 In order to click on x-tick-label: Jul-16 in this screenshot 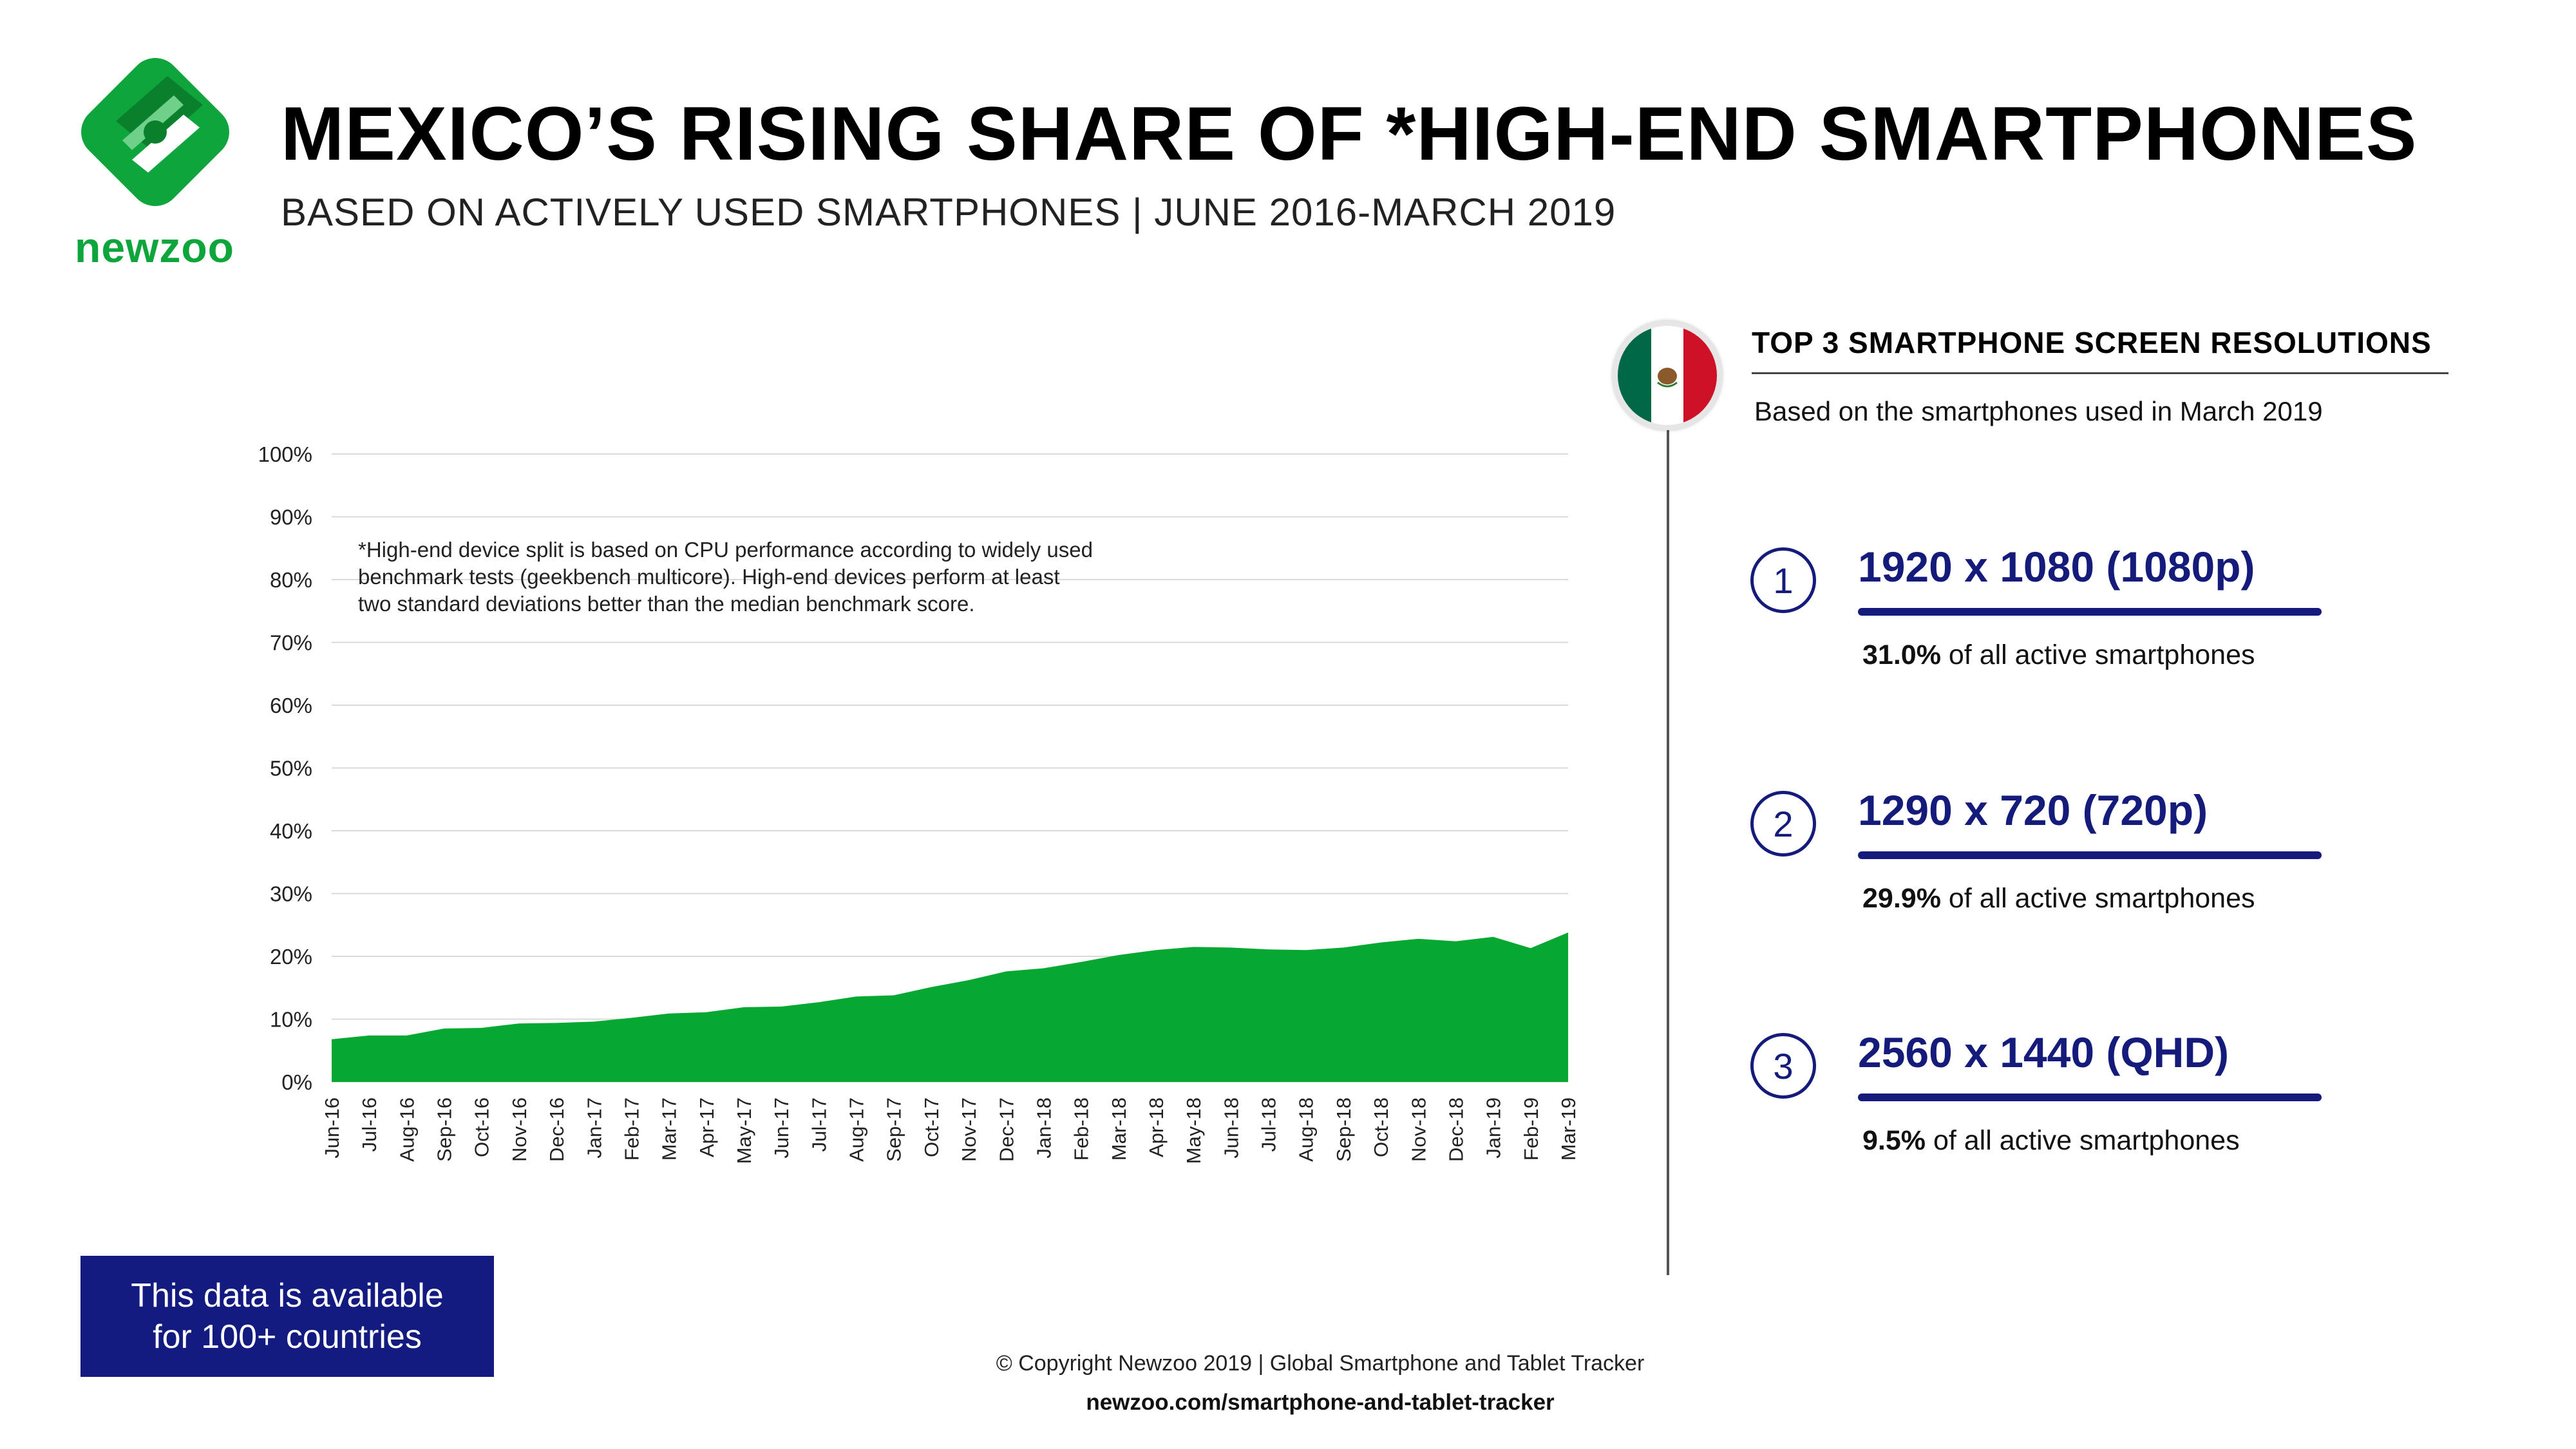, I will do `click(369, 1124)`.